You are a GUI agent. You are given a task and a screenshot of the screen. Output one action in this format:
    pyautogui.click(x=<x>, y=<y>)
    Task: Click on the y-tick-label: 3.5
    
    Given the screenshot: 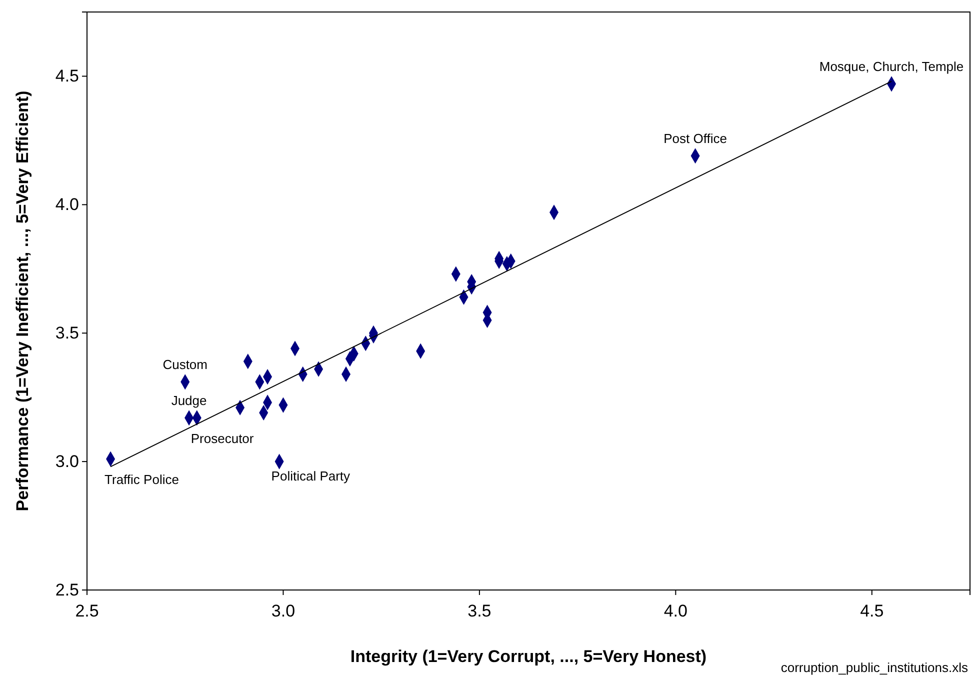 What is the action you would take?
    pyautogui.click(x=67, y=333)
    